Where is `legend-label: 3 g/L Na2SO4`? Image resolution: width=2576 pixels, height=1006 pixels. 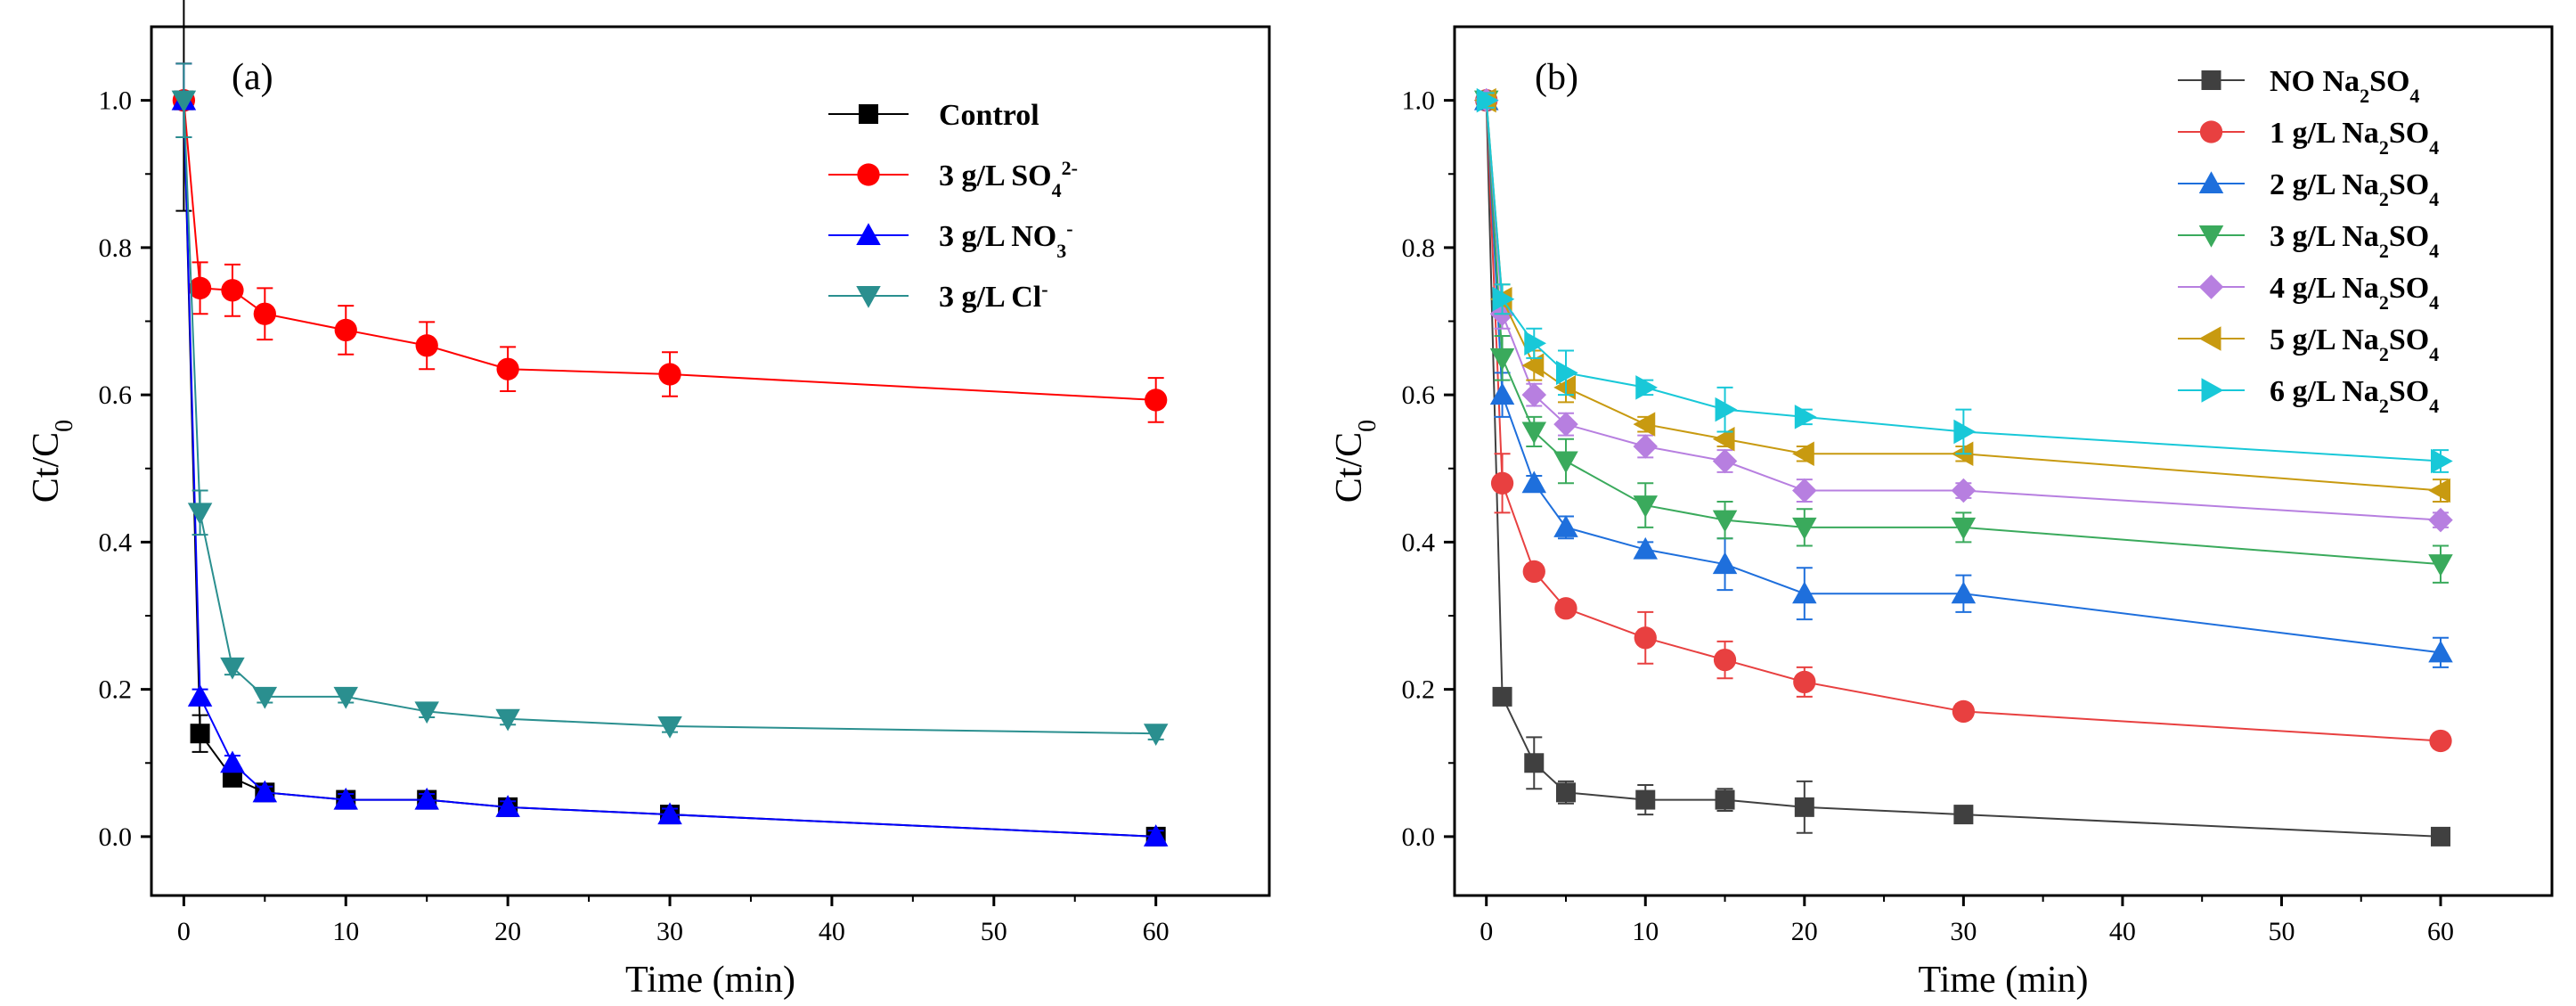 legend-label: 3 g/L Na2SO4 is located at coordinates (2354, 241).